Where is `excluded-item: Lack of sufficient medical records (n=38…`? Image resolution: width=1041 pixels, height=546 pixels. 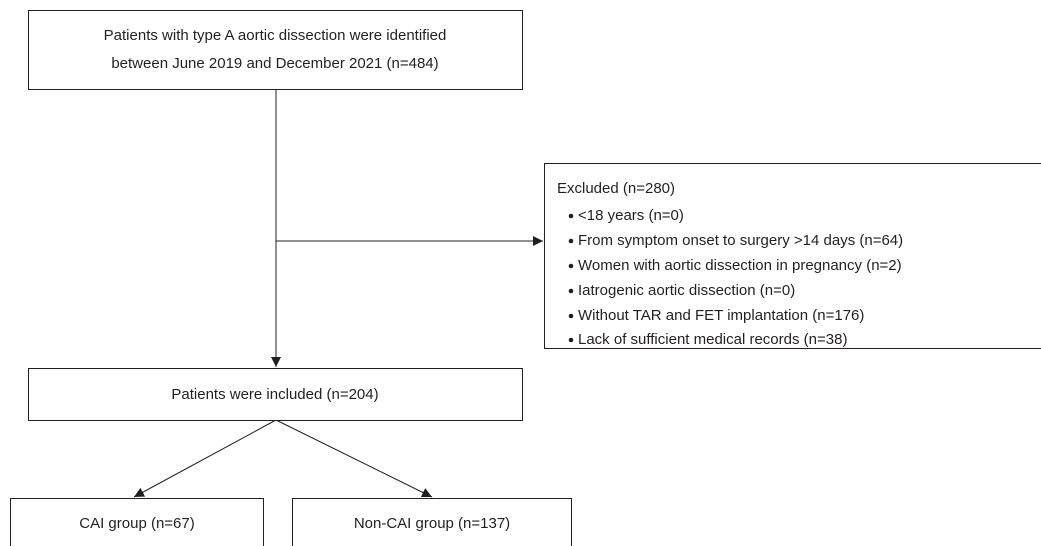 excluded-item: Lack of sufficient medical records (n=38… is located at coordinates (712, 339).